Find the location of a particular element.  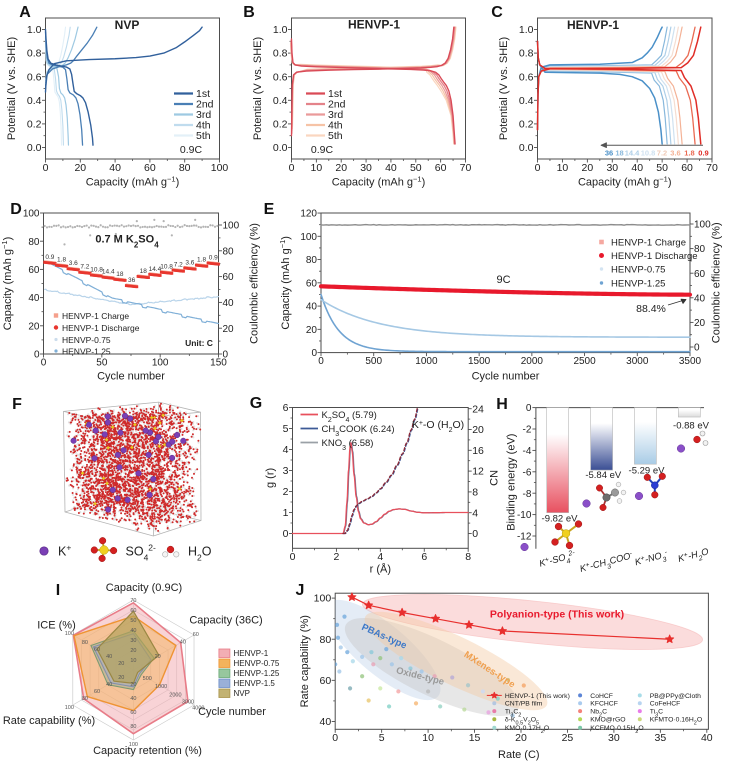

svg-text: 2500 is located at coordinates (584, 361).